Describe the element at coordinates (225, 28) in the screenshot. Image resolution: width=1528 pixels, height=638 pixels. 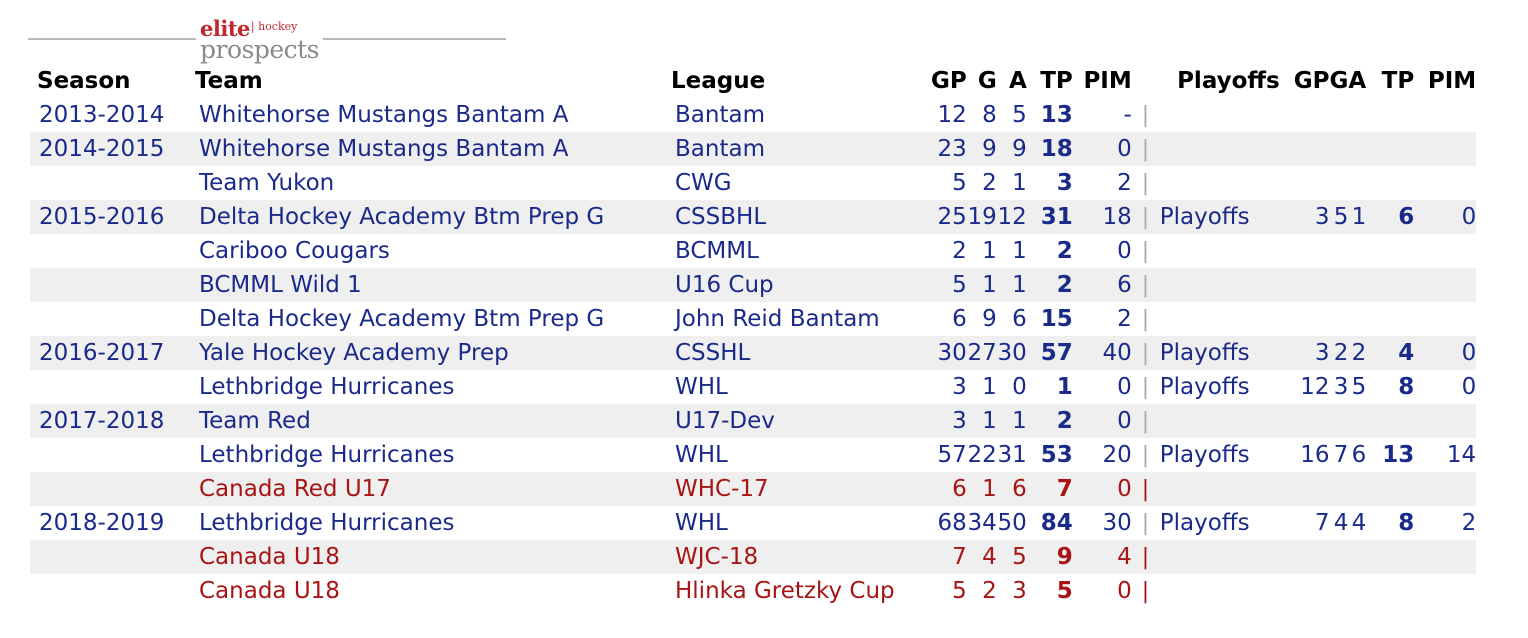
I see `logo-elite-text: elite` at that location.